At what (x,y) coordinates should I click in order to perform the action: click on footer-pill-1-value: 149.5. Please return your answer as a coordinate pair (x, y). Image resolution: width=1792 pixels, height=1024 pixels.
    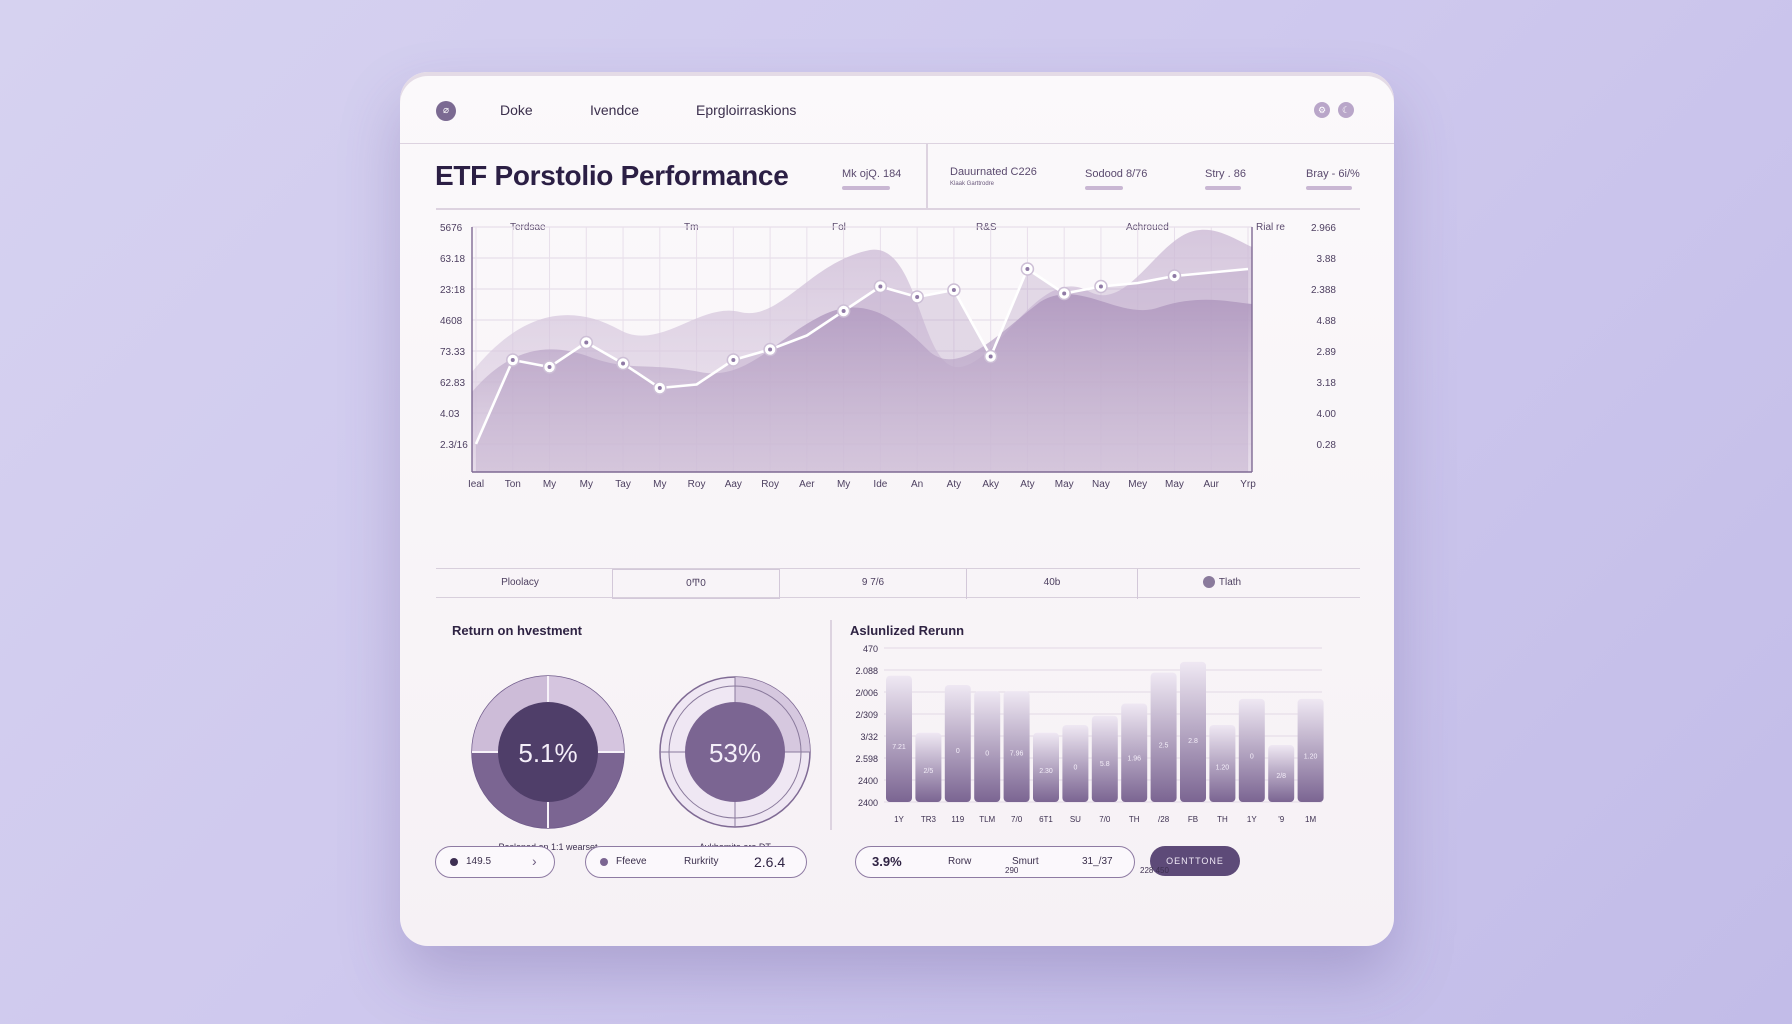
    Looking at the image, I should click on (479, 861).